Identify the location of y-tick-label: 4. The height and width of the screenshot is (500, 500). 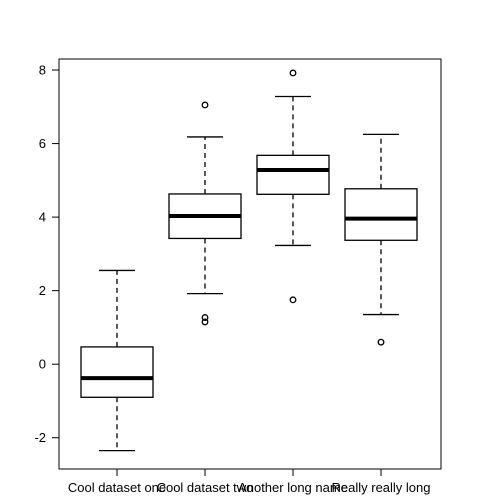
(42, 217).